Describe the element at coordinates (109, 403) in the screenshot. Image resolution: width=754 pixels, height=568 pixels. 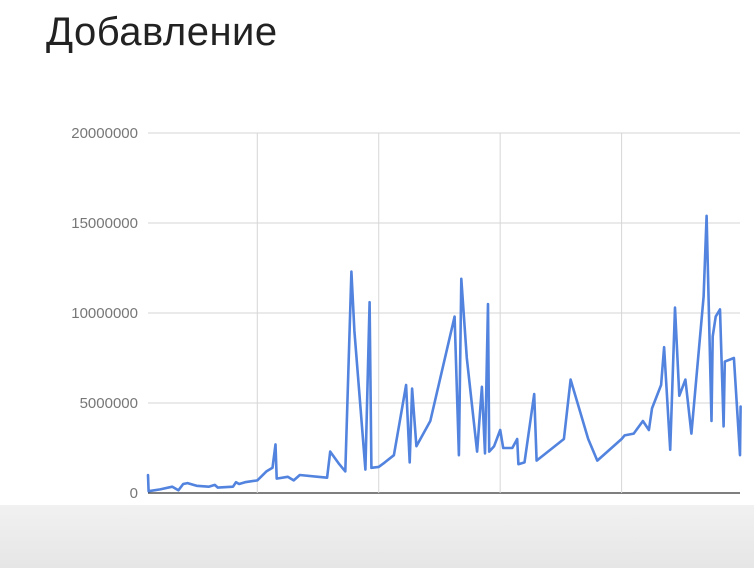
I see `y-tick-label: 5000000` at that location.